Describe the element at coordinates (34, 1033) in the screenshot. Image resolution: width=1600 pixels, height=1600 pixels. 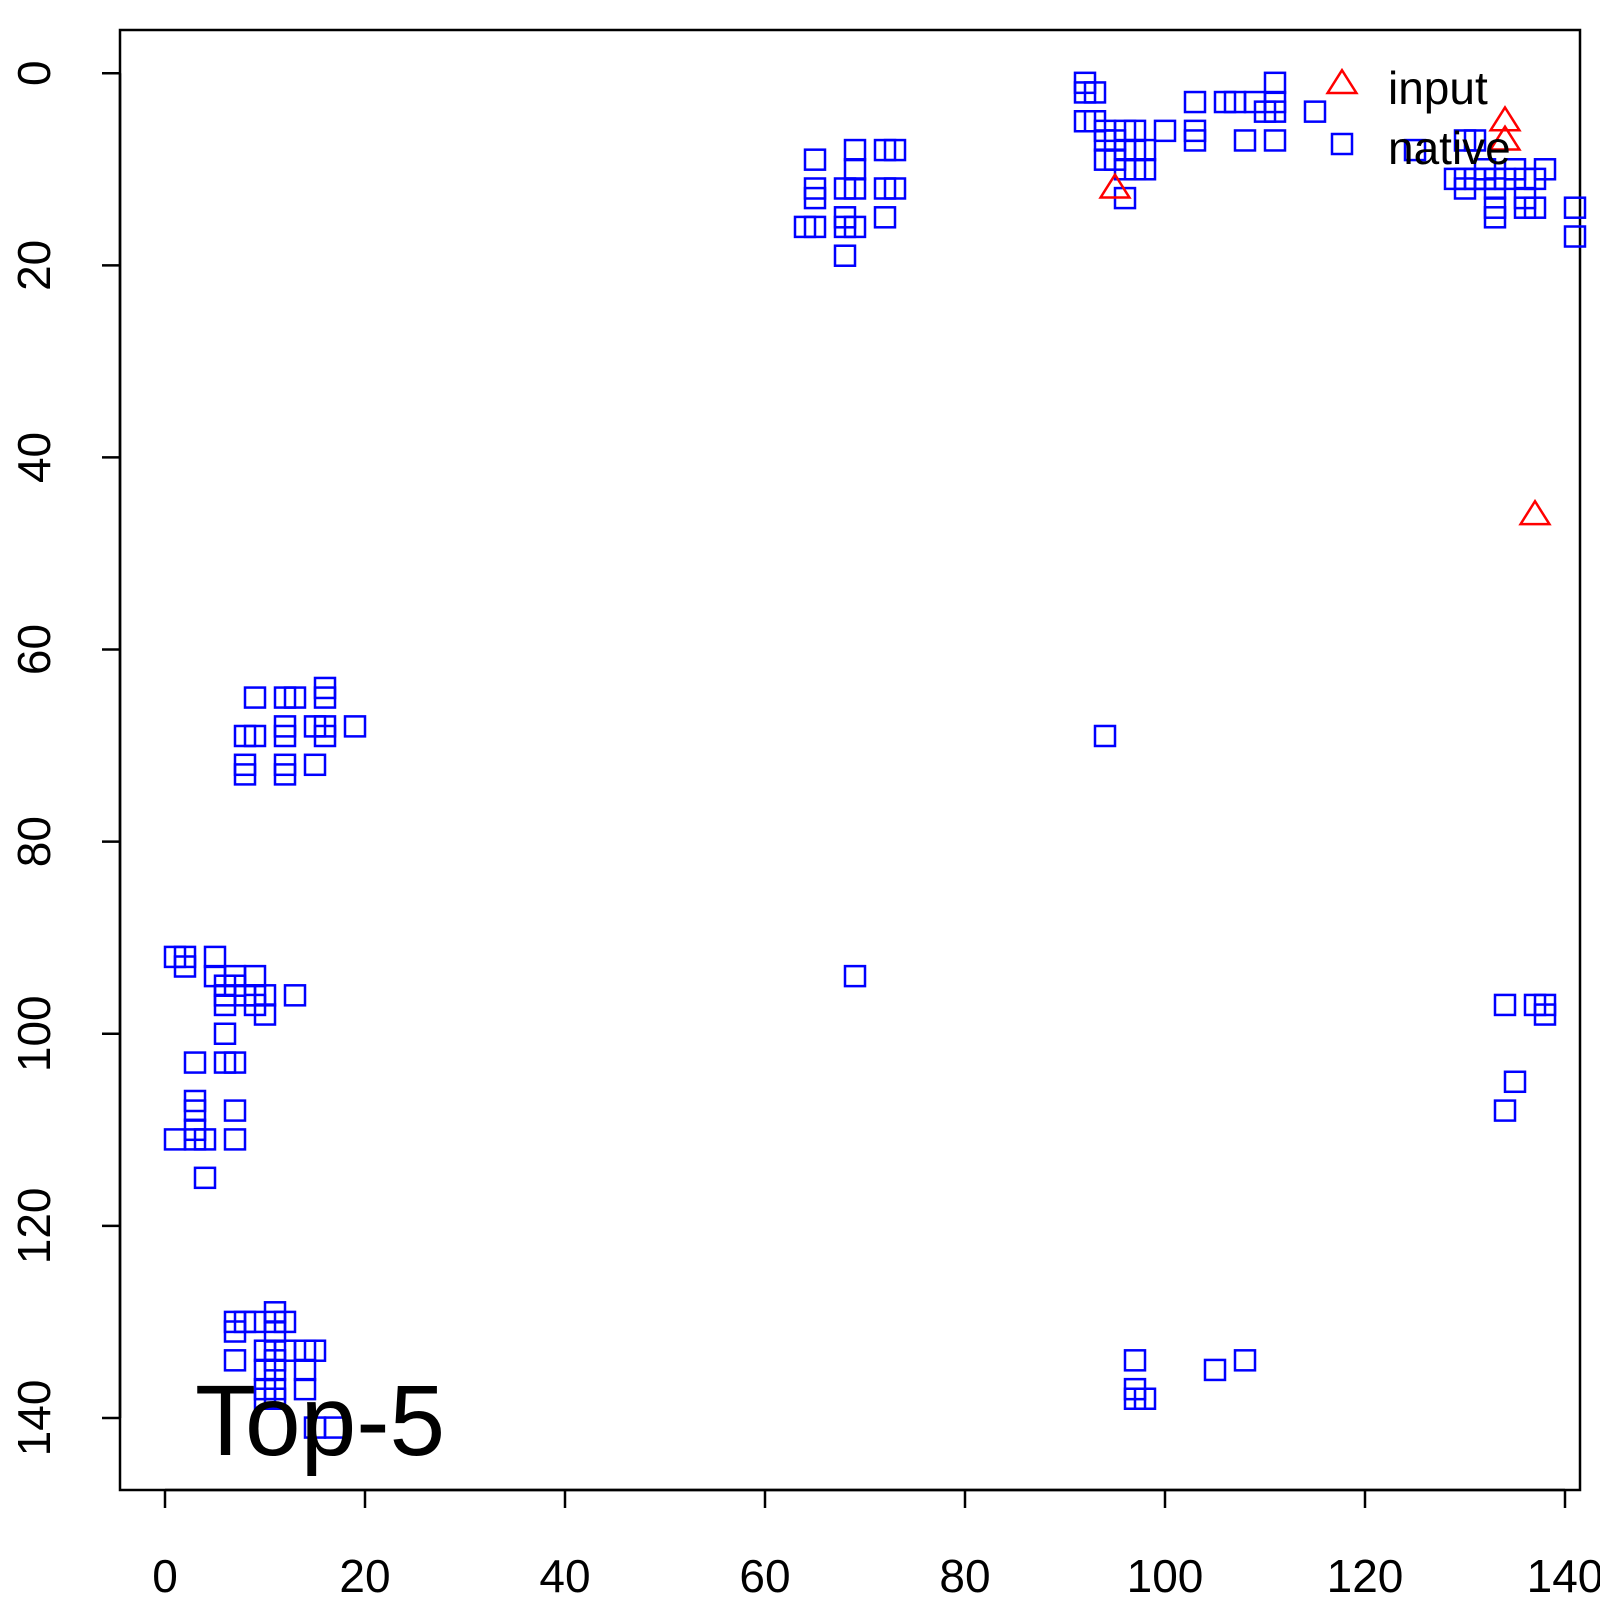
I see `y-tick-label: 100` at that location.